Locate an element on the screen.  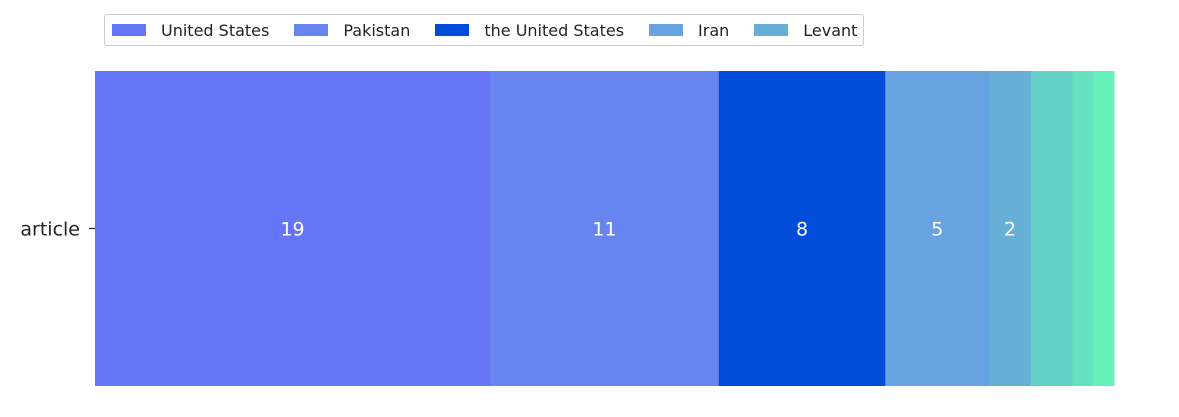
data-label: 2 is located at coordinates (1010, 230).